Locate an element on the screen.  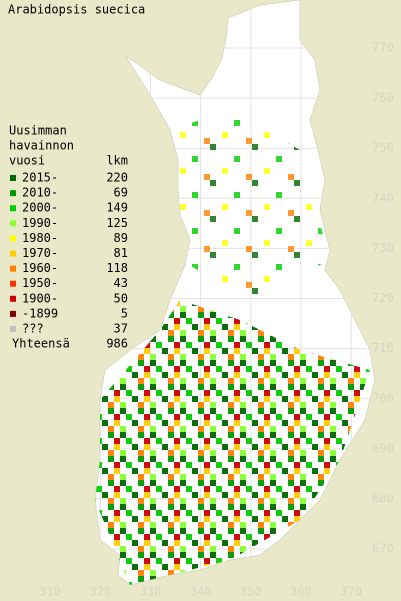
x-axis-label: 370 is located at coordinates (351, 592).